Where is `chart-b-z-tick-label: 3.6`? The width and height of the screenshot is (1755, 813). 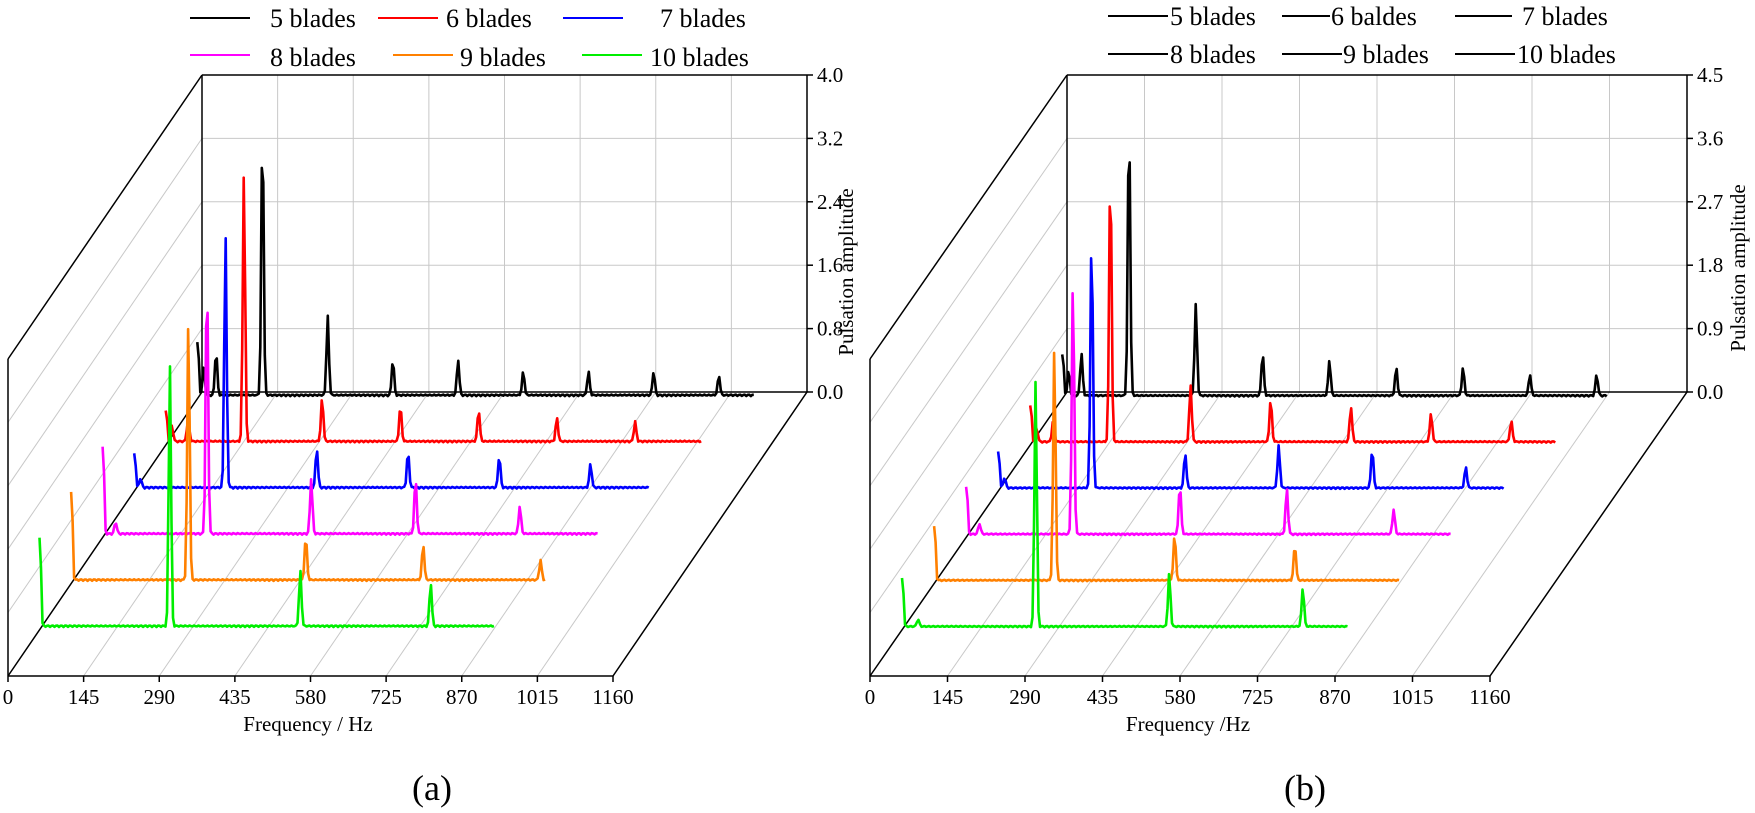
chart-b-z-tick-label: 3.6 is located at coordinates (1710, 138).